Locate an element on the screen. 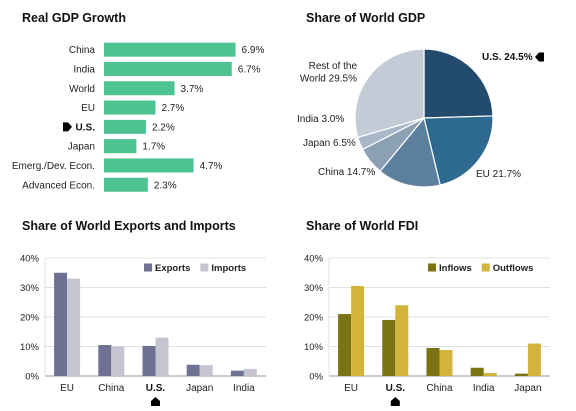  legend-label-exports: Exports is located at coordinates (172, 268).